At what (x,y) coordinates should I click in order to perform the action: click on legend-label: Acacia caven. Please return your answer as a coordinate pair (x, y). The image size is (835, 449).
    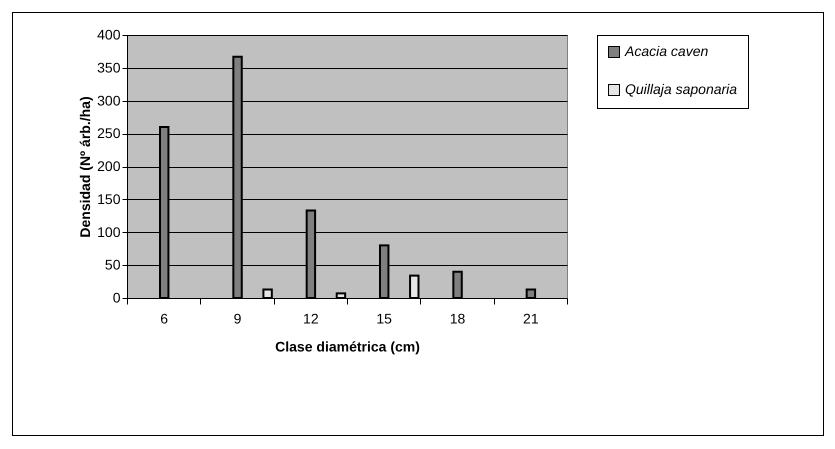
    Looking at the image, I should click on (666, 51).